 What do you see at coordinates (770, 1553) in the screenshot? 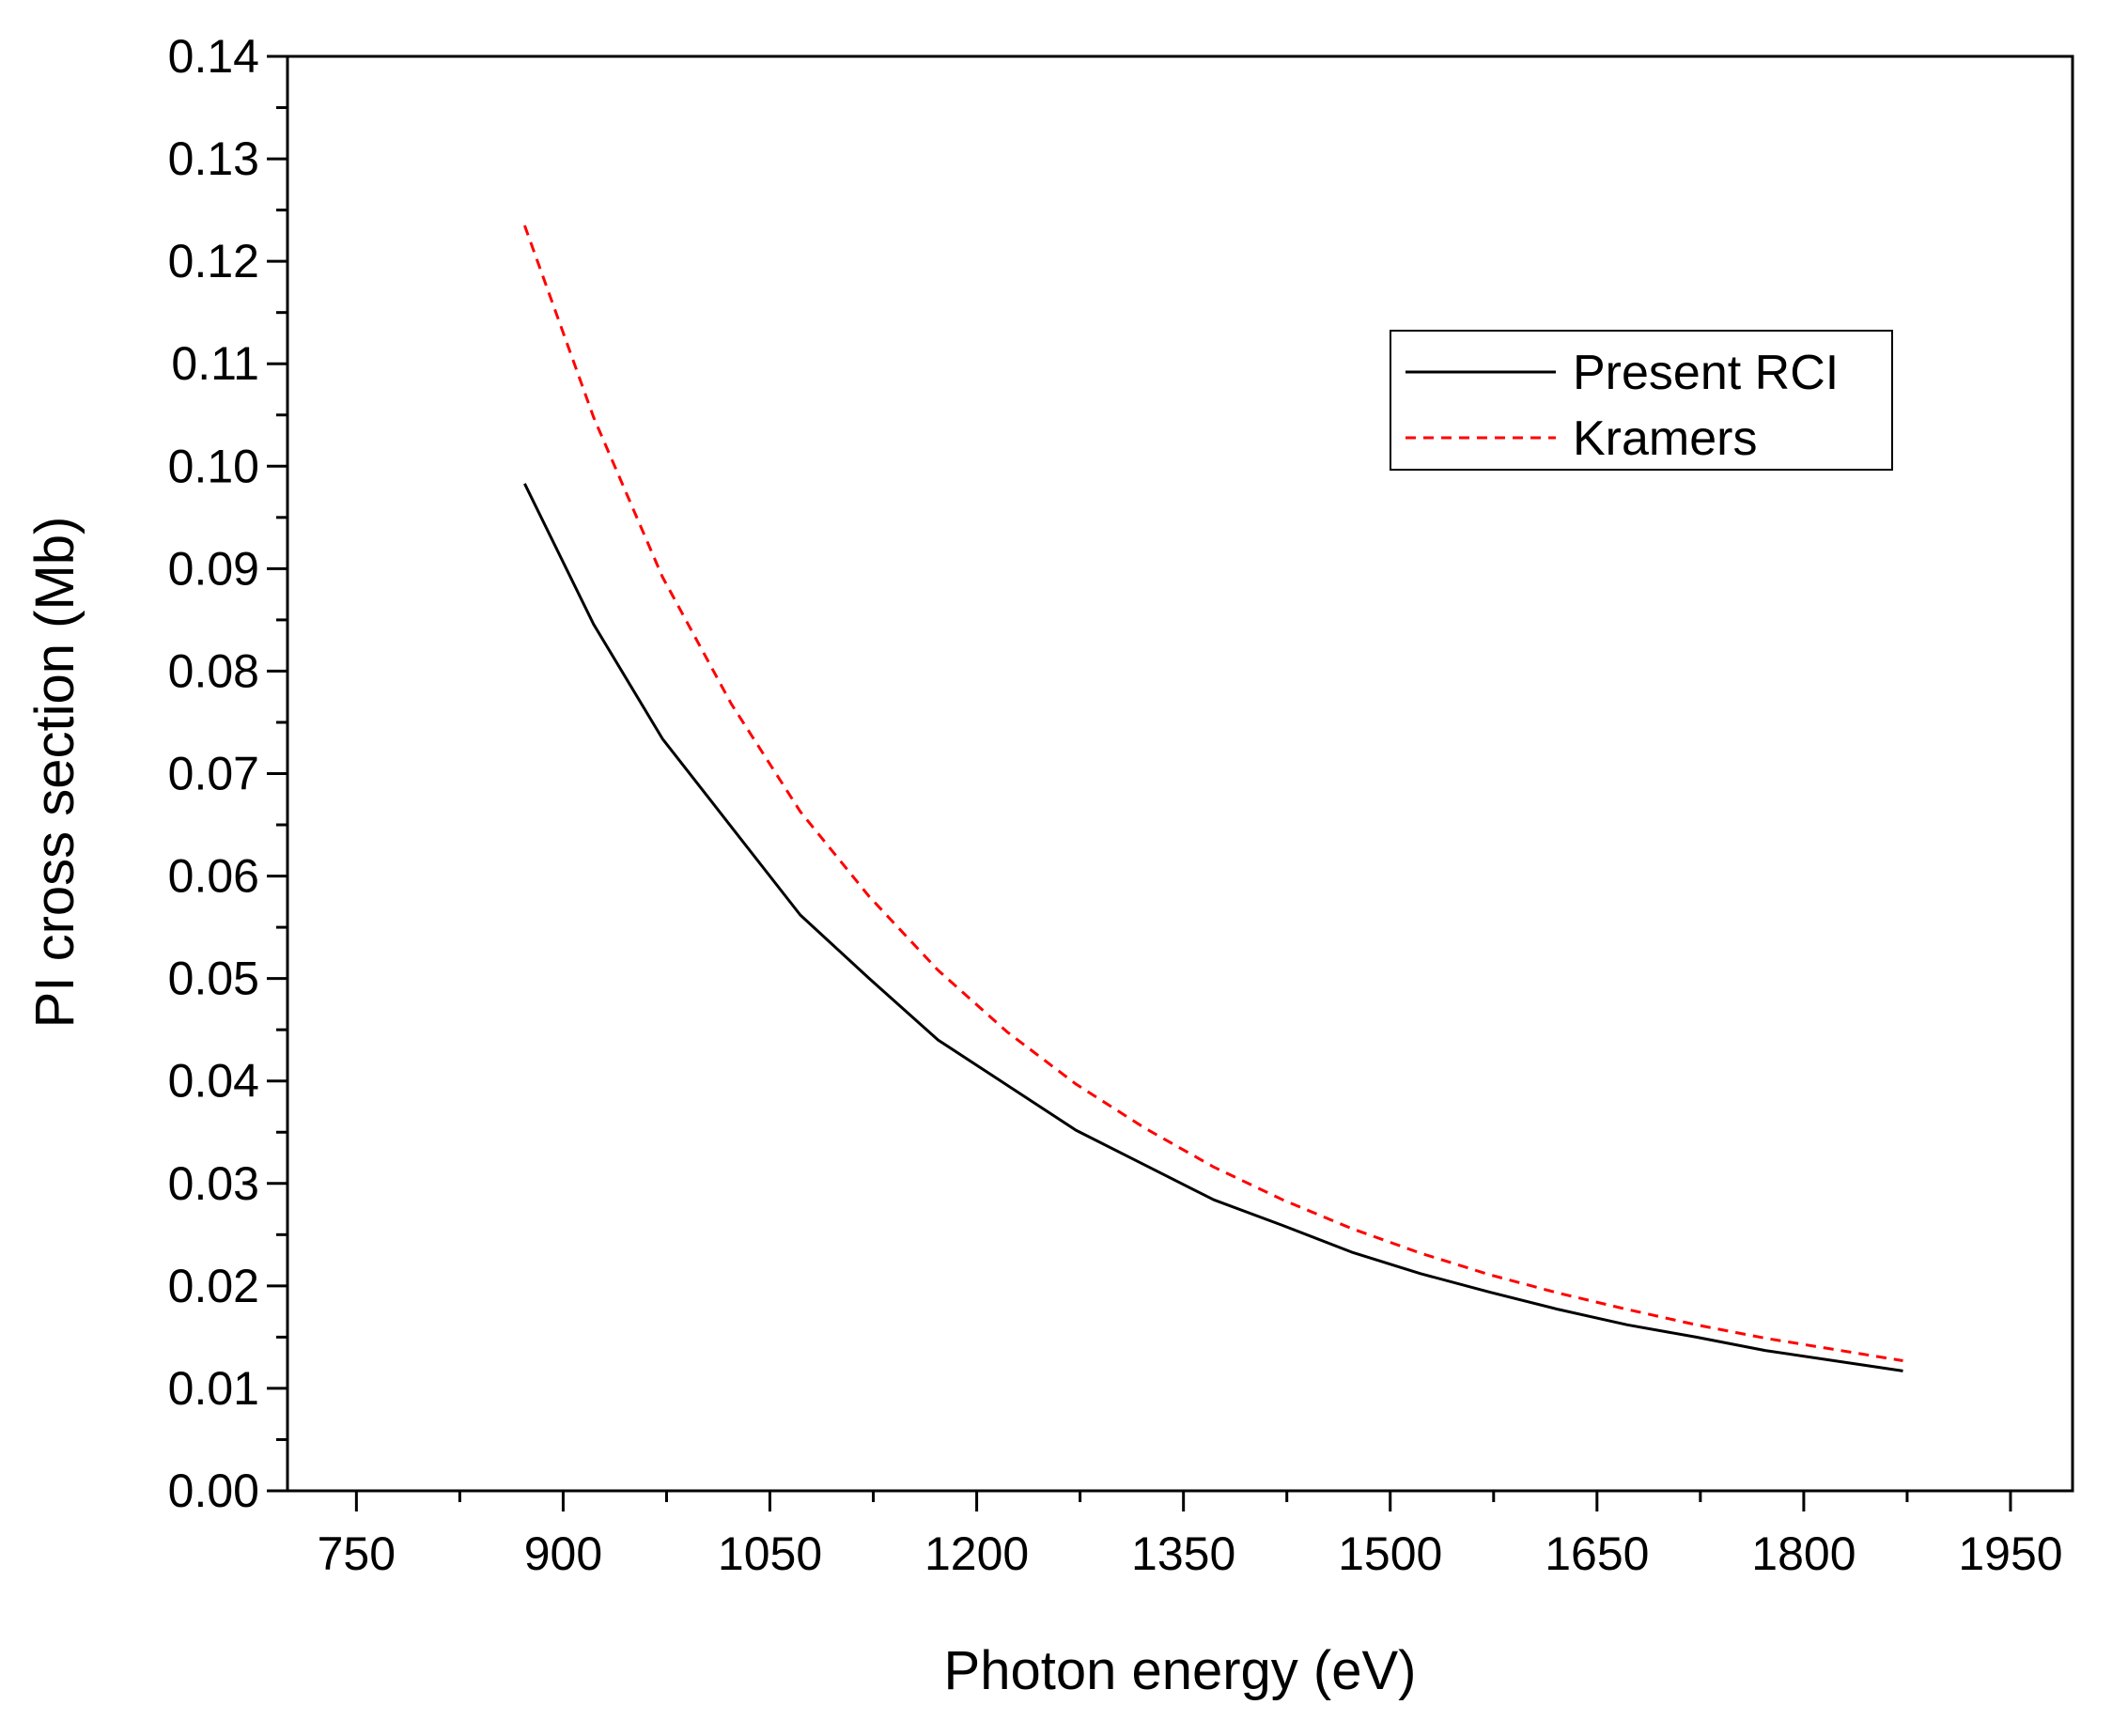
I see `x-tick-label: 1050` at bounding box center [770, 1553].